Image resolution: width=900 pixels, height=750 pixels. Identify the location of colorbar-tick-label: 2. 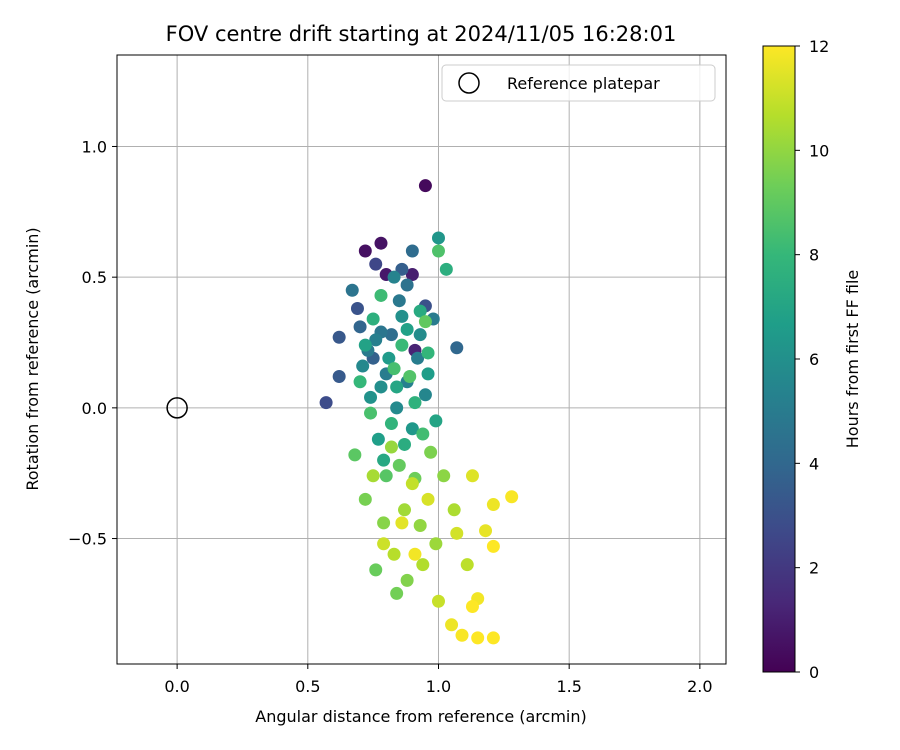
(814, 568).